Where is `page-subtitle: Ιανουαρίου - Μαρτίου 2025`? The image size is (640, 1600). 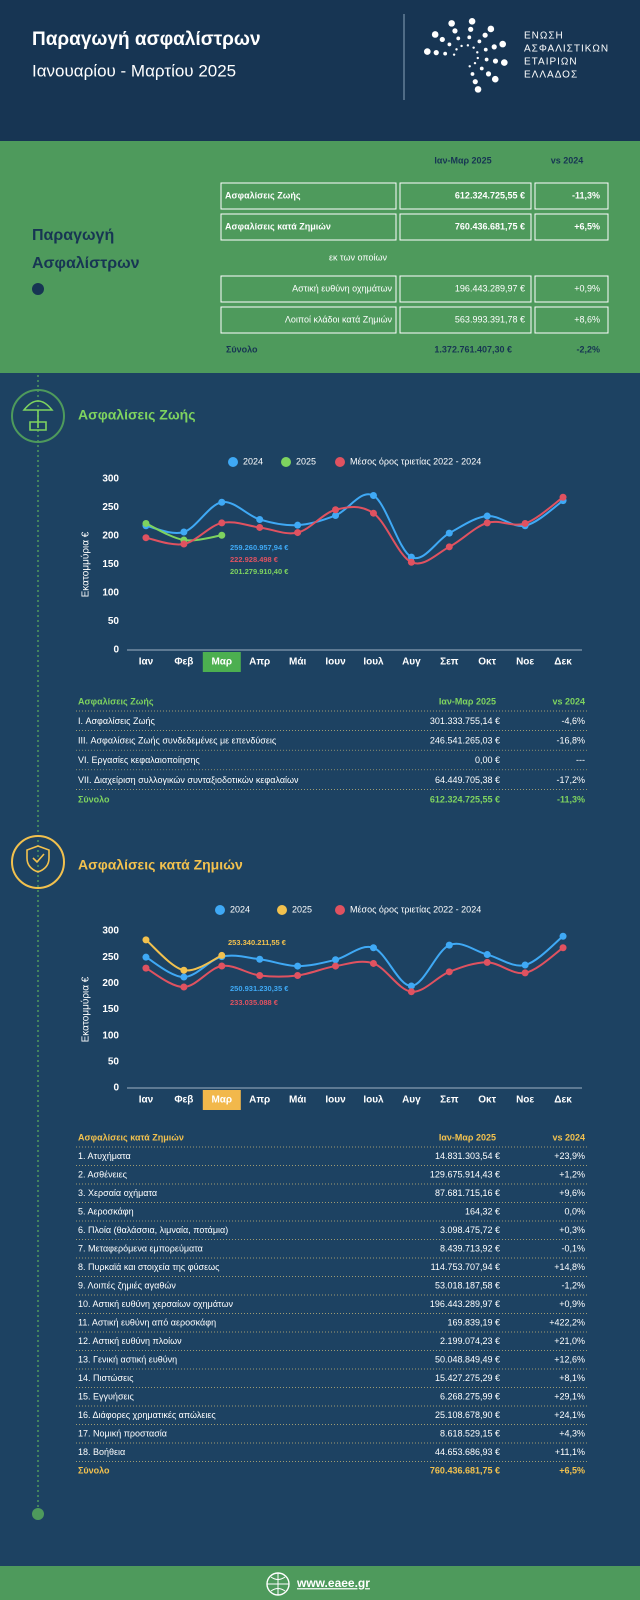
page-subtitle: Ιανουαρίου - Μαρτίου 2025 is located at coordinates (134, 70).